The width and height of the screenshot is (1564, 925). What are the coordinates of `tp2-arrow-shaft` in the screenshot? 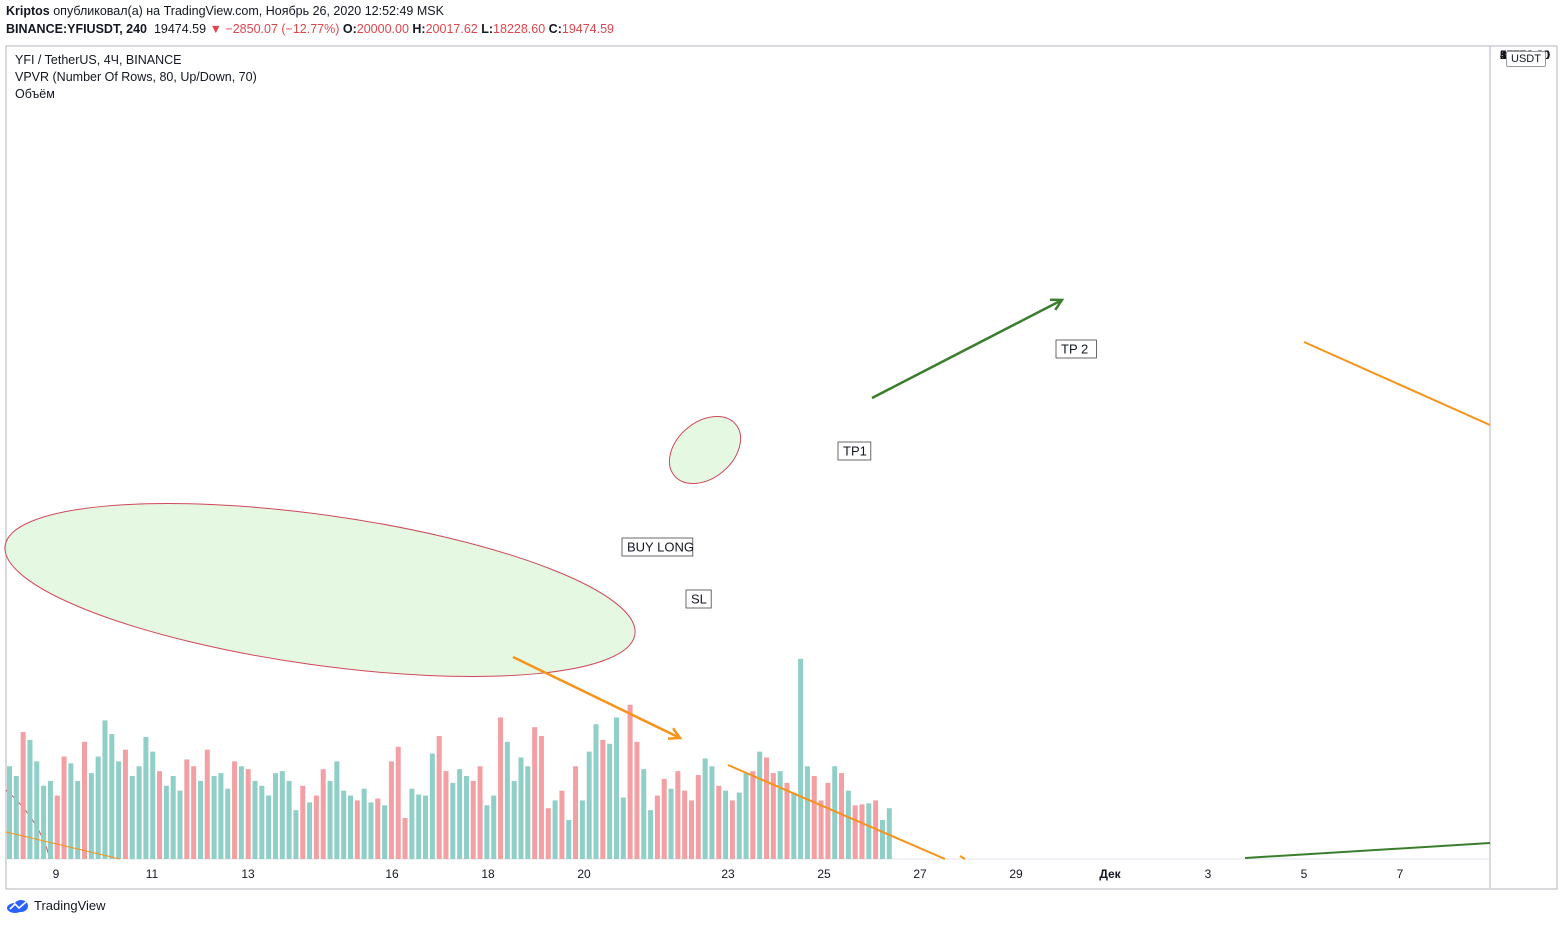 It's located at (967, 349).